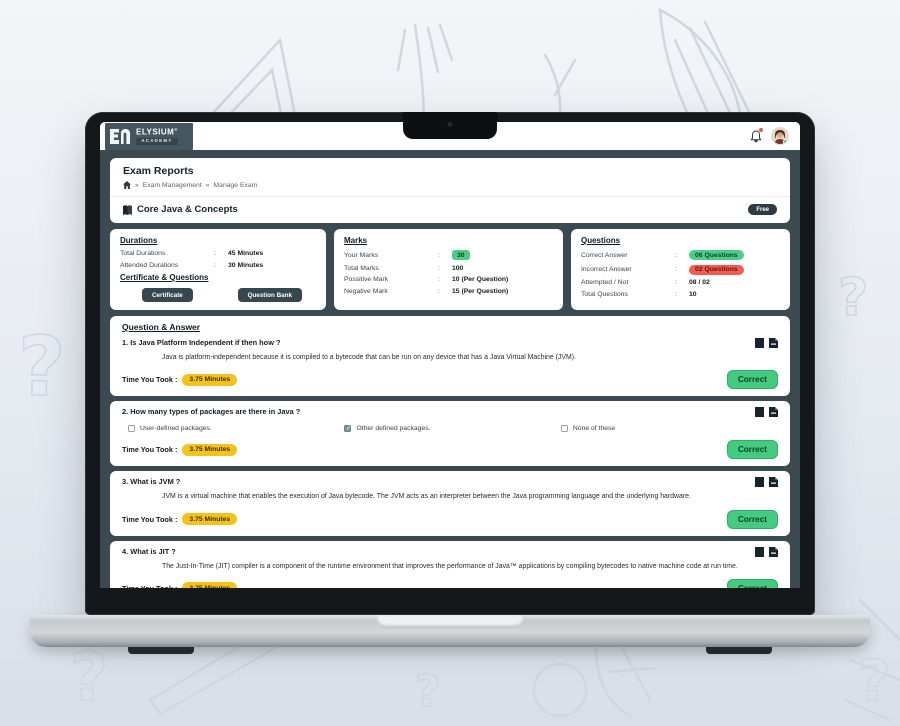 This screenshot has width=900, height=726. I want to click on user-avatar, so click(780, 136).